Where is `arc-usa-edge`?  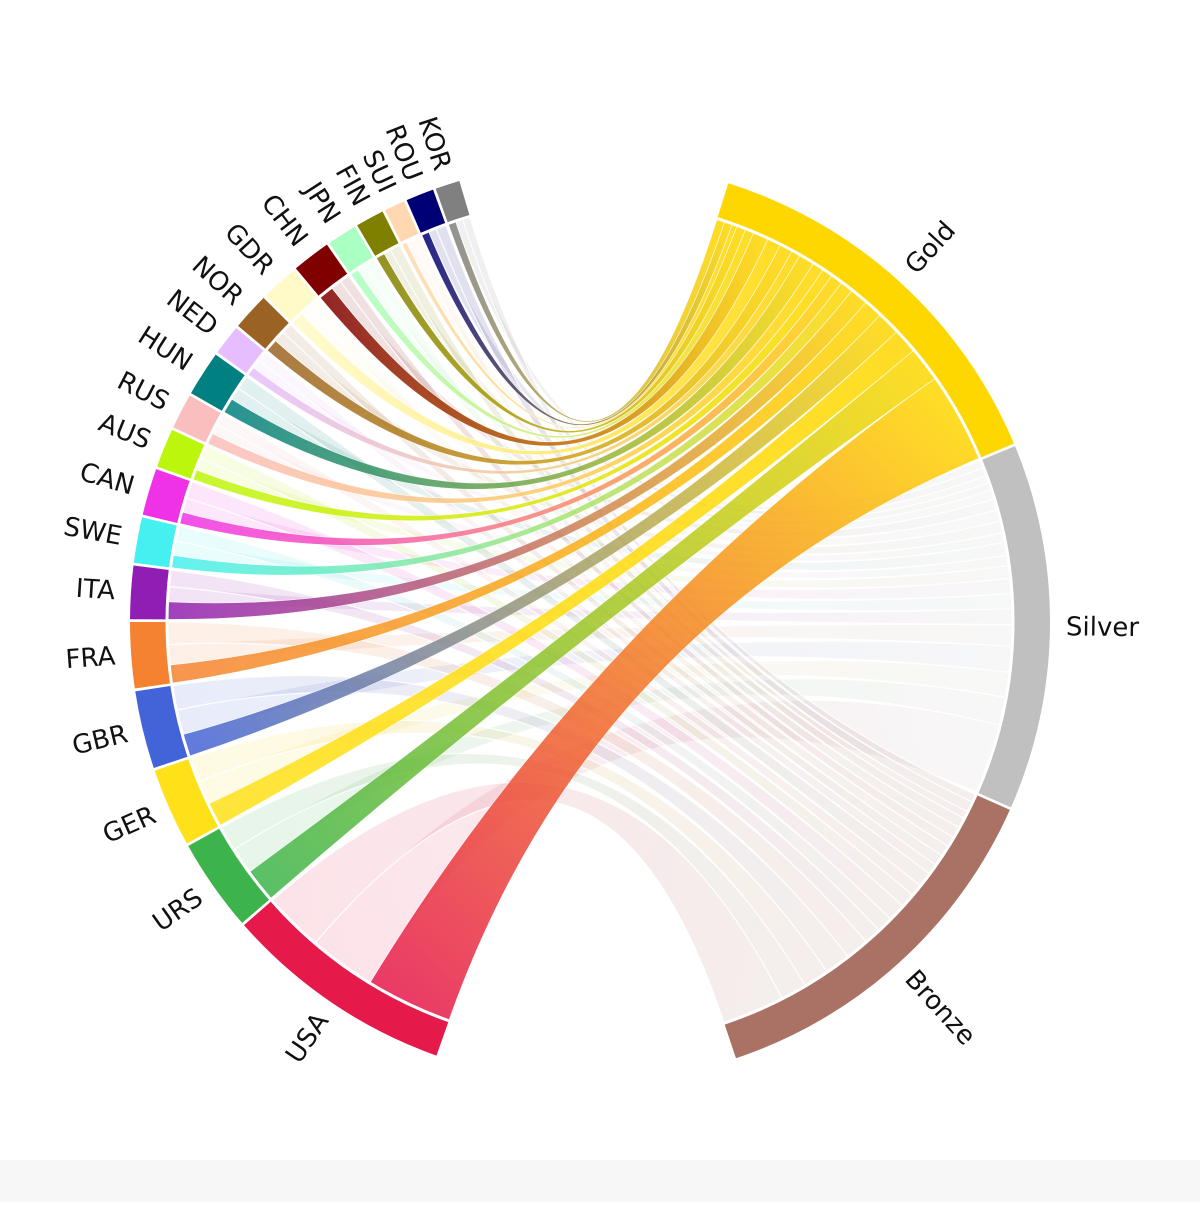 arc-usa-edge is located at coordinates (360, 961).